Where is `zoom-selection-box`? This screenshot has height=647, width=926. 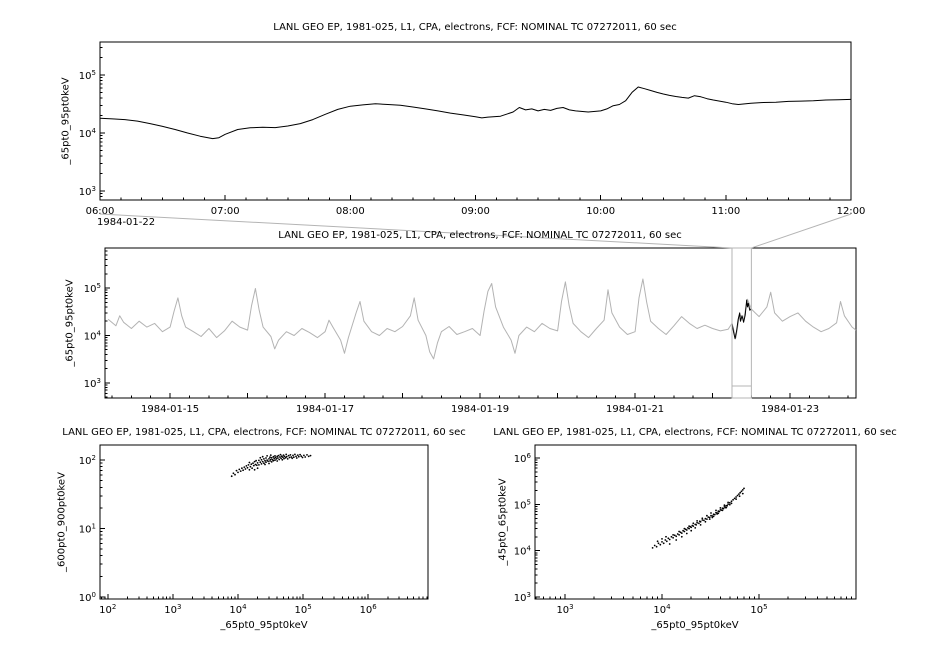
zoom-selection-box is located at coordinates (741, 323).